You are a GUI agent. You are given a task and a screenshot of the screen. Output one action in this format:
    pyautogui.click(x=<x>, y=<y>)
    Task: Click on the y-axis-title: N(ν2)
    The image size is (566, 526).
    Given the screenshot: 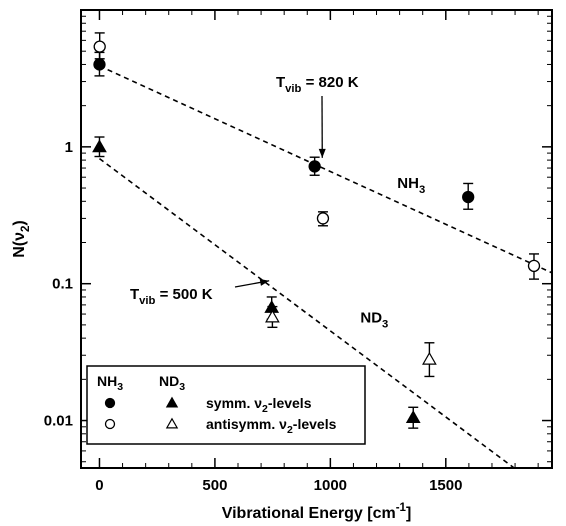 What is the action you would take?
    pyautogui.click(x=21, y=239)
    